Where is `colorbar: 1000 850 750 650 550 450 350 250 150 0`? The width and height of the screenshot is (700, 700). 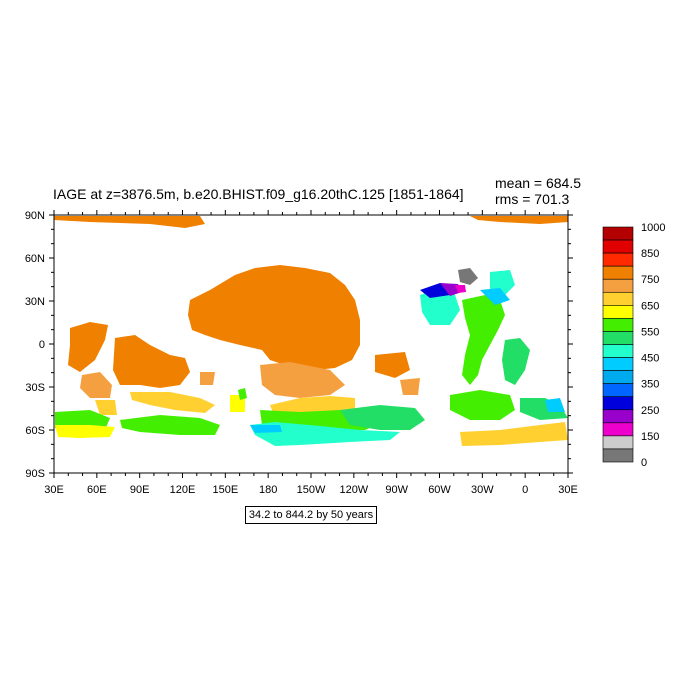
colorbar: 1000 850 750 650 550 450 350 250 150 0 is located at coordinates (633, 345).